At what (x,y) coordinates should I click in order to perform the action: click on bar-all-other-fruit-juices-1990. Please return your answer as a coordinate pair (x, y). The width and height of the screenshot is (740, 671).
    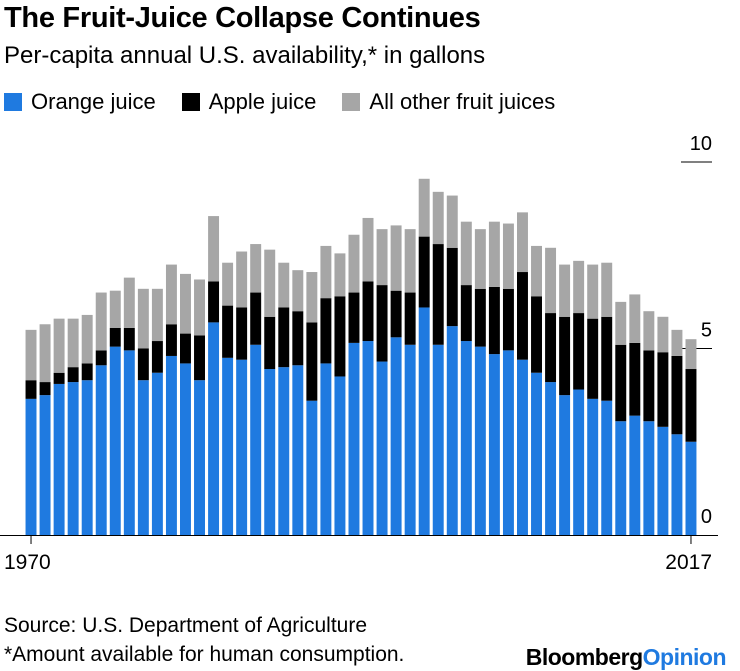
    Looking at the image, I should click on (312, 297).